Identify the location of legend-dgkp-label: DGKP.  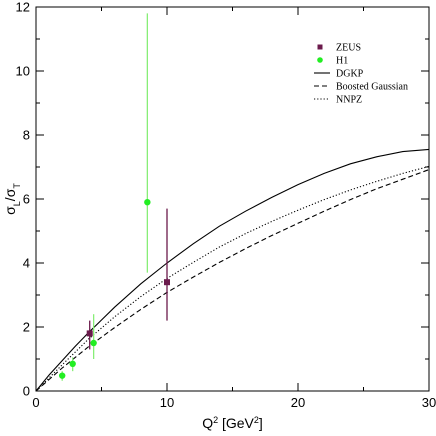
(350, 74).